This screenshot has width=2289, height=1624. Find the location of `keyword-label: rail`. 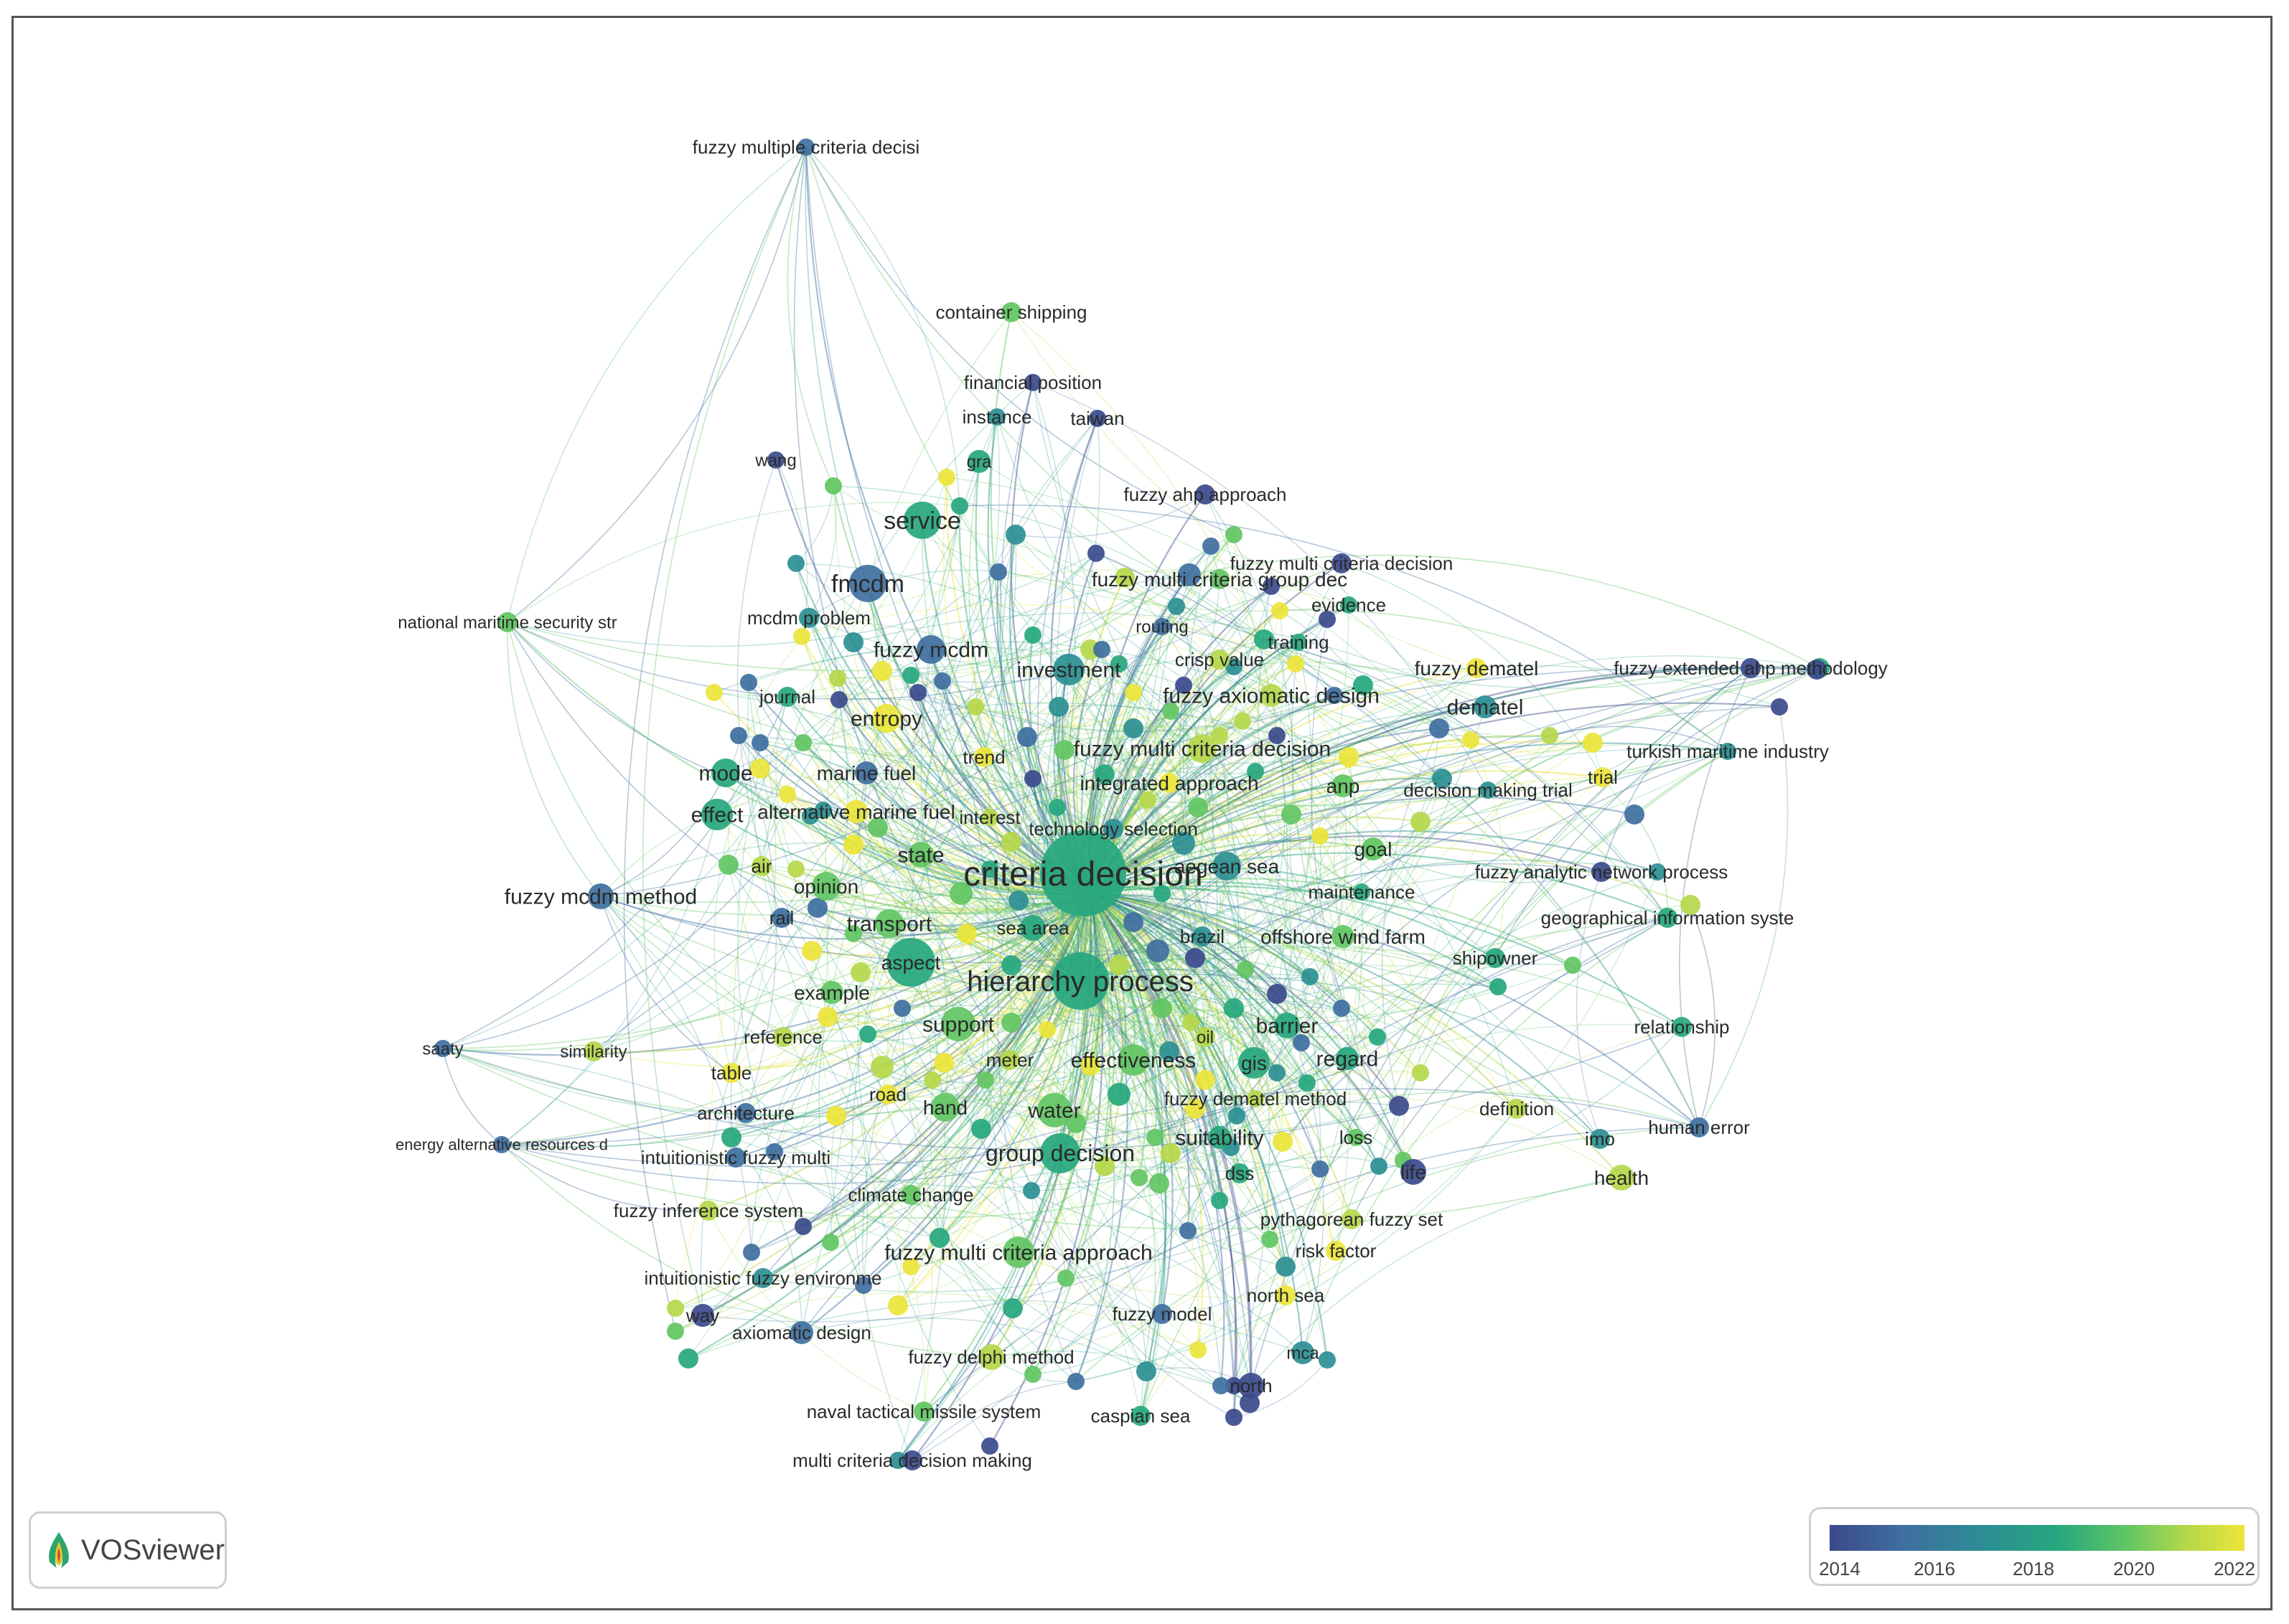

keyword-label: rail is located at coordinates (782, 918).